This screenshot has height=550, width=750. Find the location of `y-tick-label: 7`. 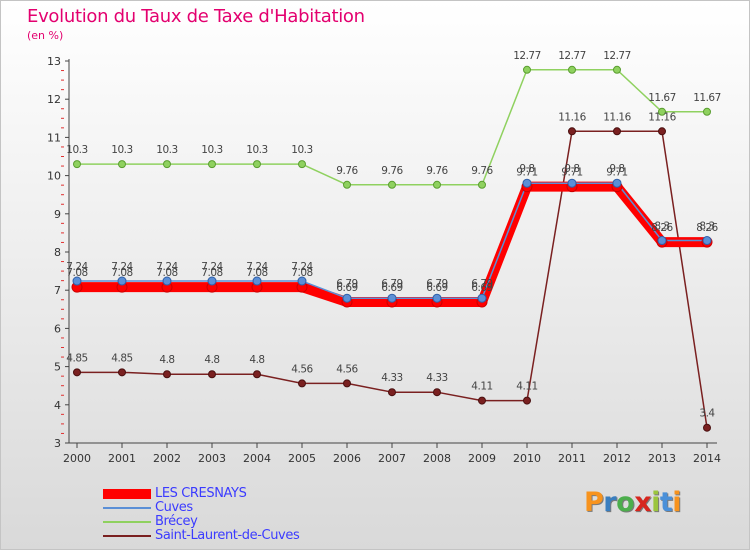

y-tick-label: 7 is located at coordinates (57, 290).